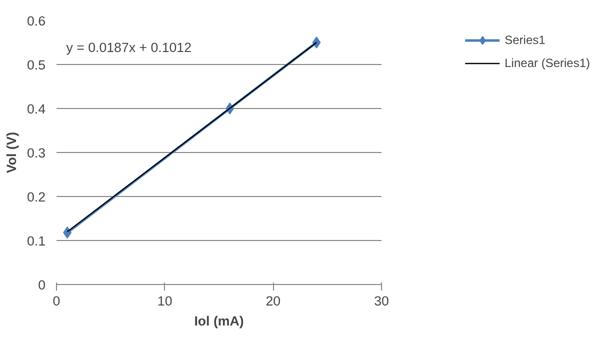 This screenshot has width=601, height=361. Describe the element at coordinates (164, 301) in the screenshot. I see `x-tick-label: 10` at that location.